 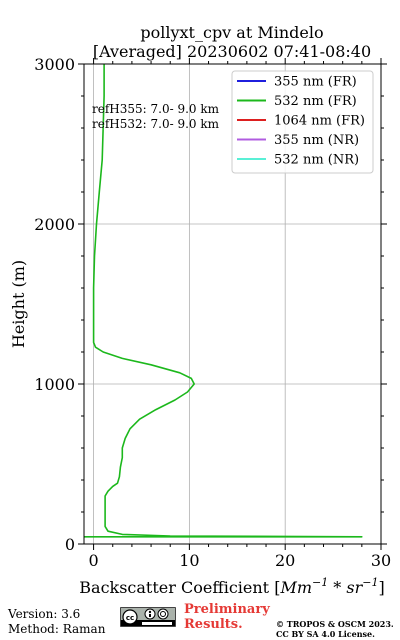 I want to click on annotation-refh532: refH532: 7.0- 9.0 km, so click(x=156, y=124).